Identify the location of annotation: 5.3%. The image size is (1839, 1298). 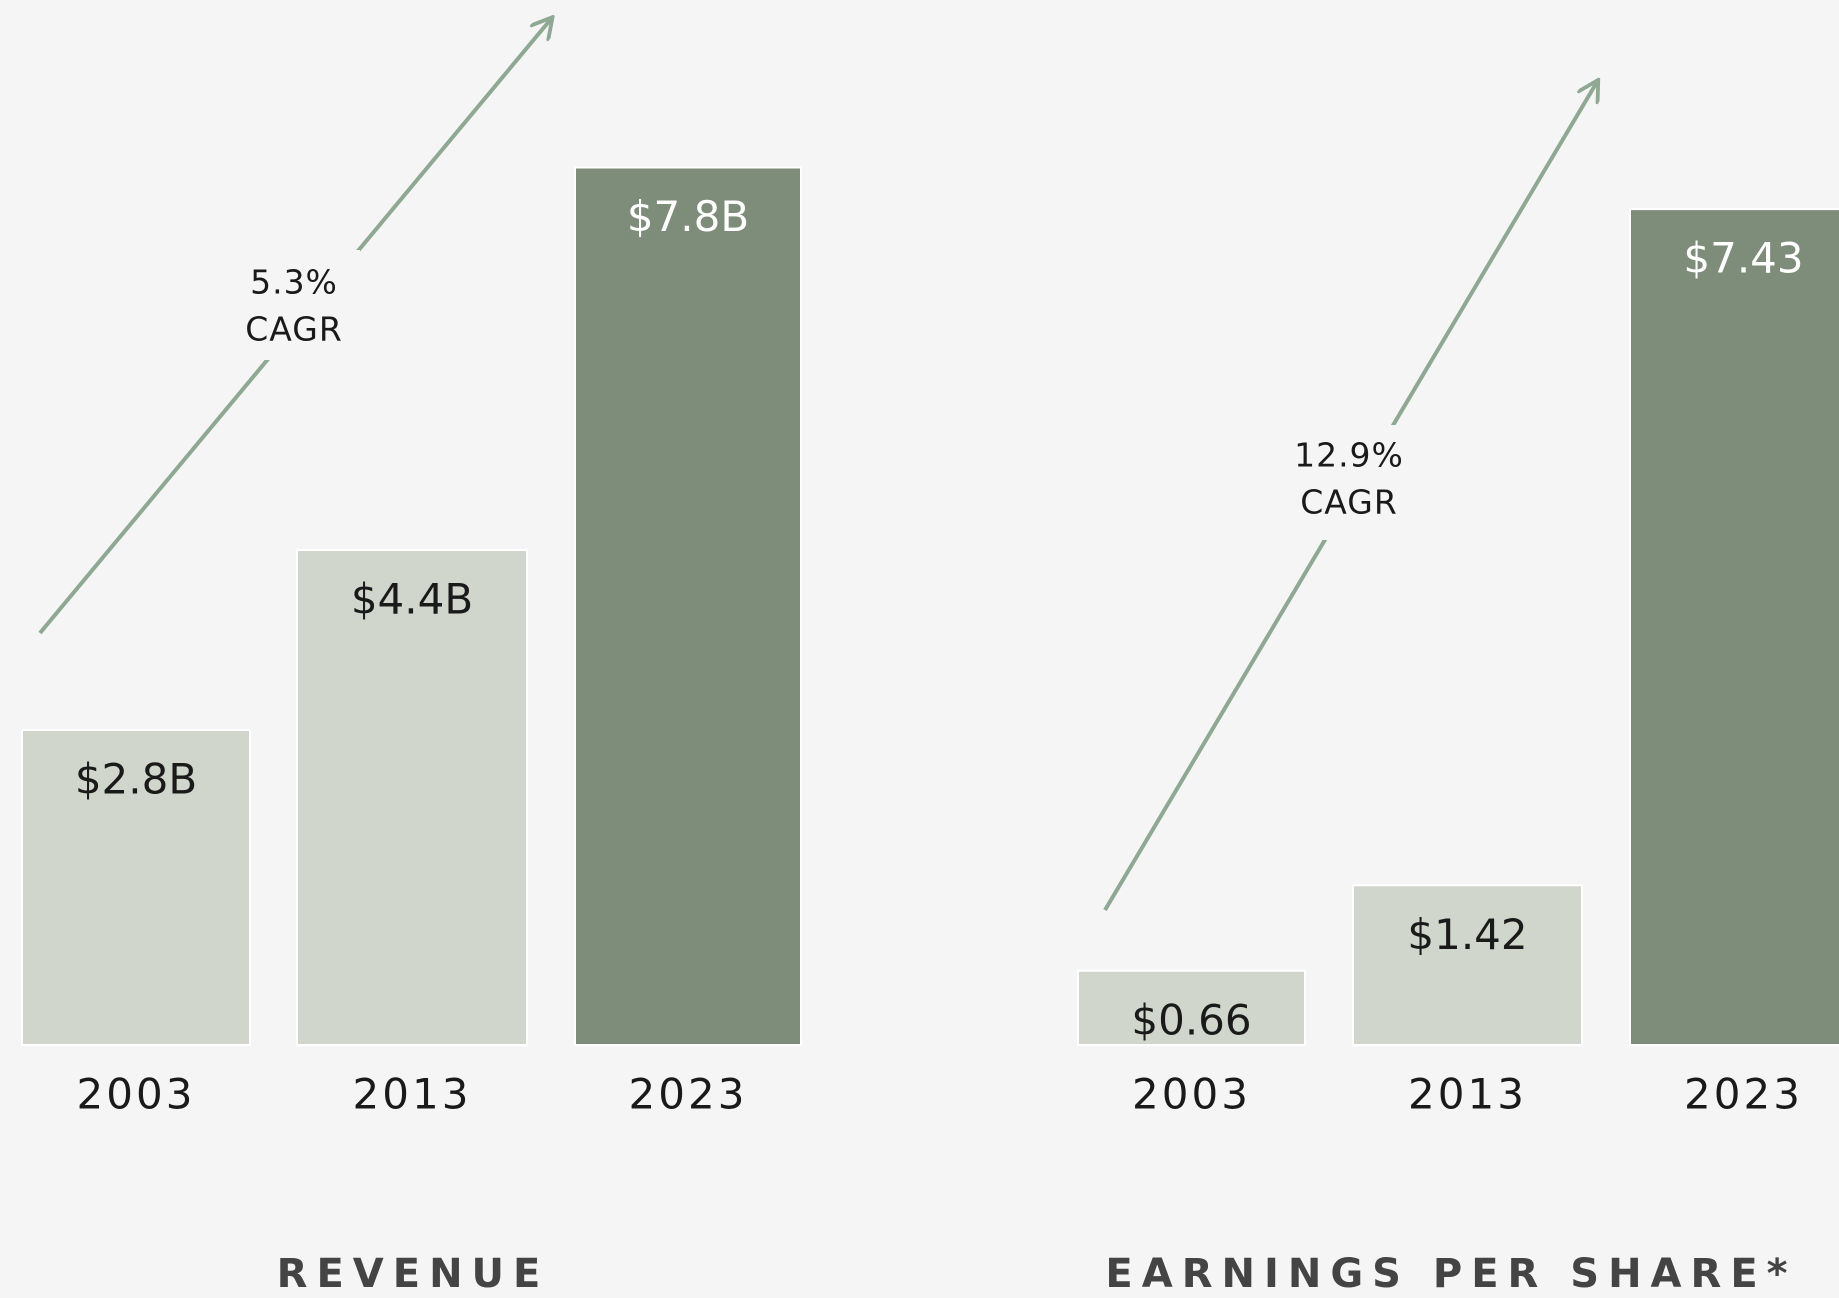
(294, 282).